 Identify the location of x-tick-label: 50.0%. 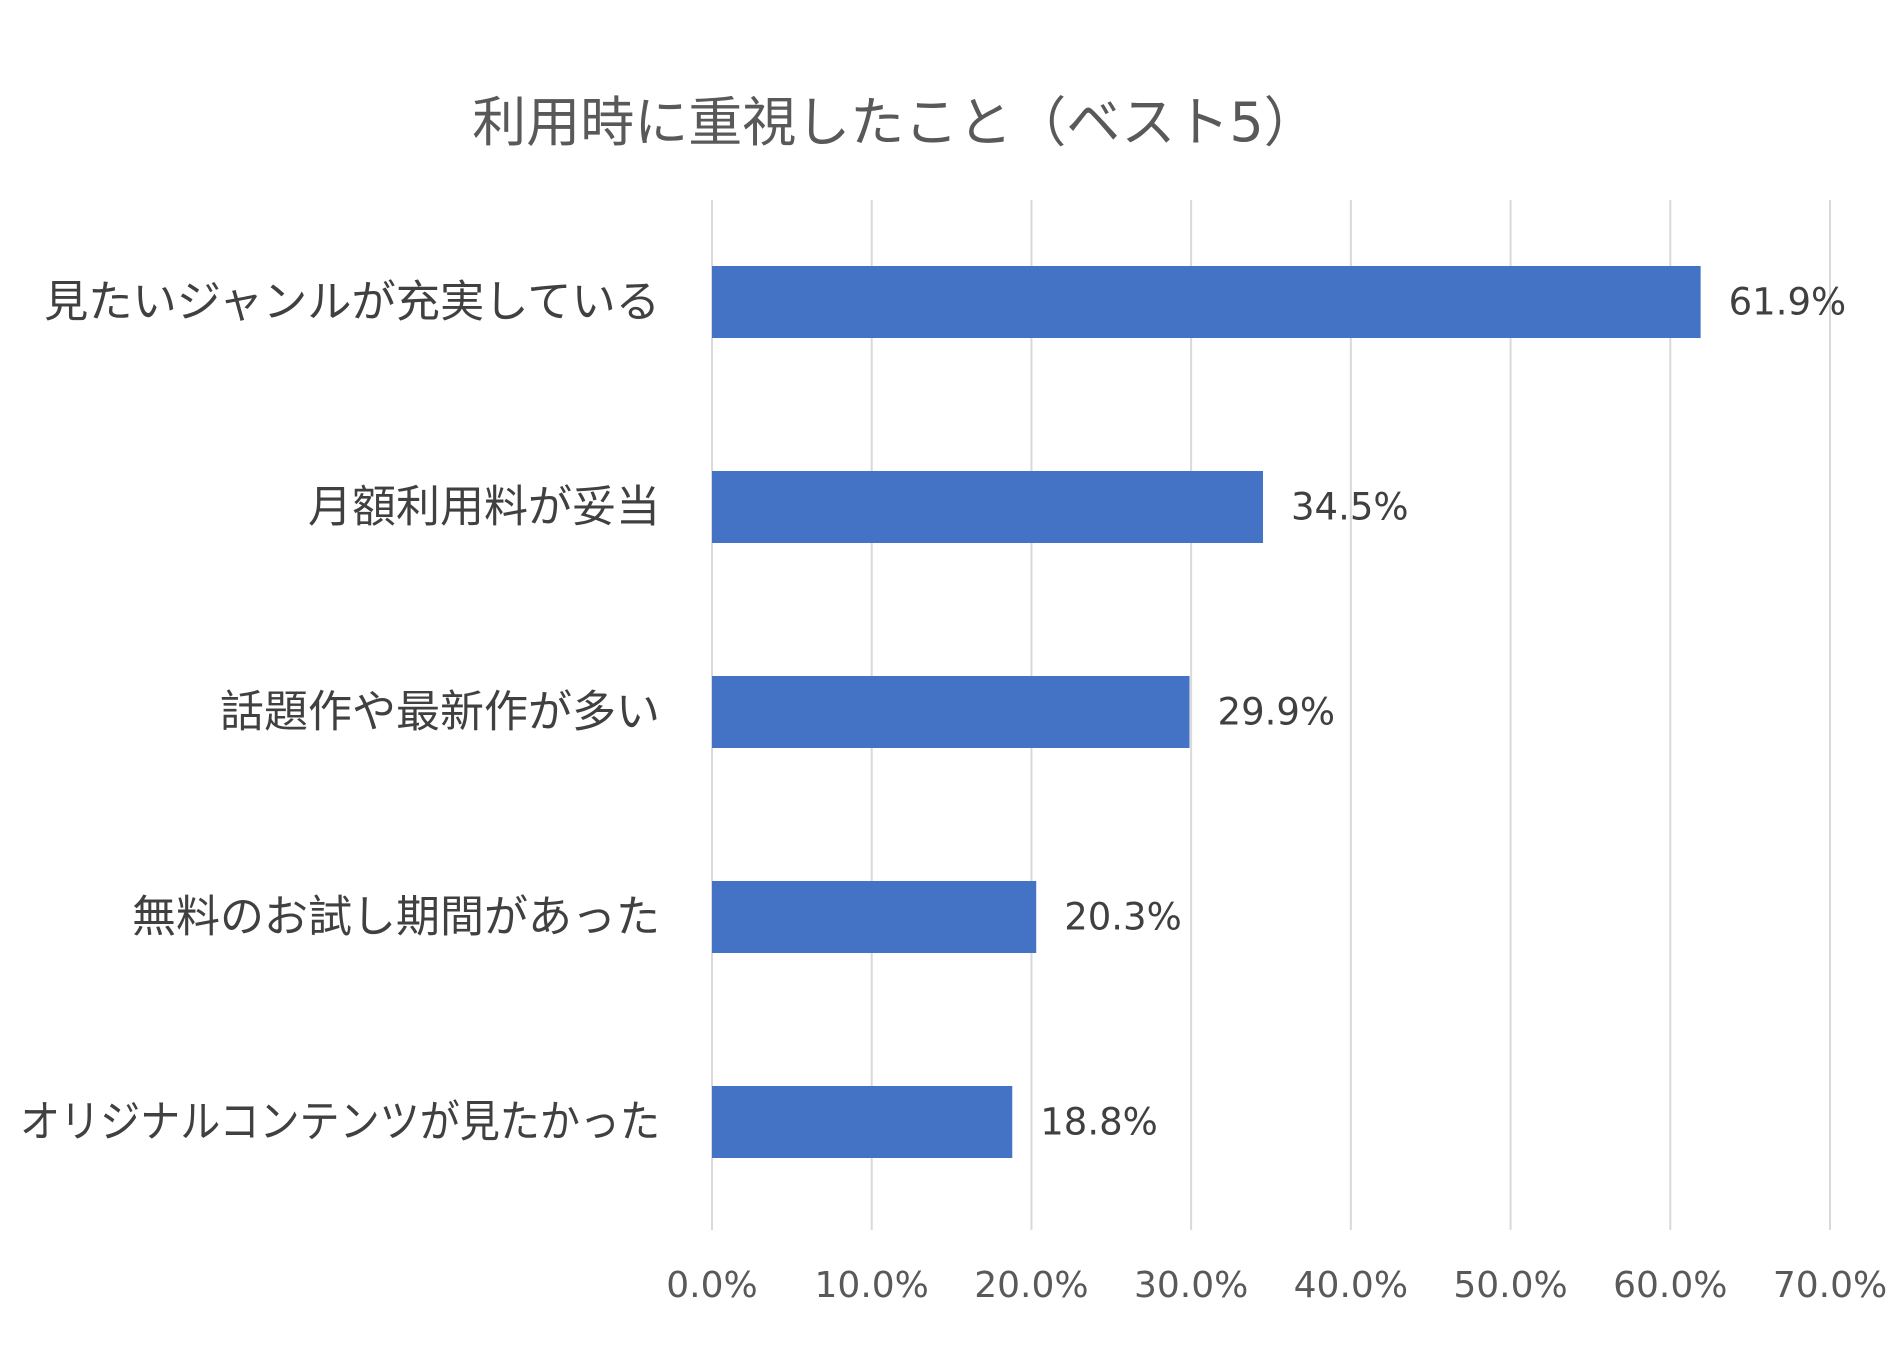
(1510, 1285).